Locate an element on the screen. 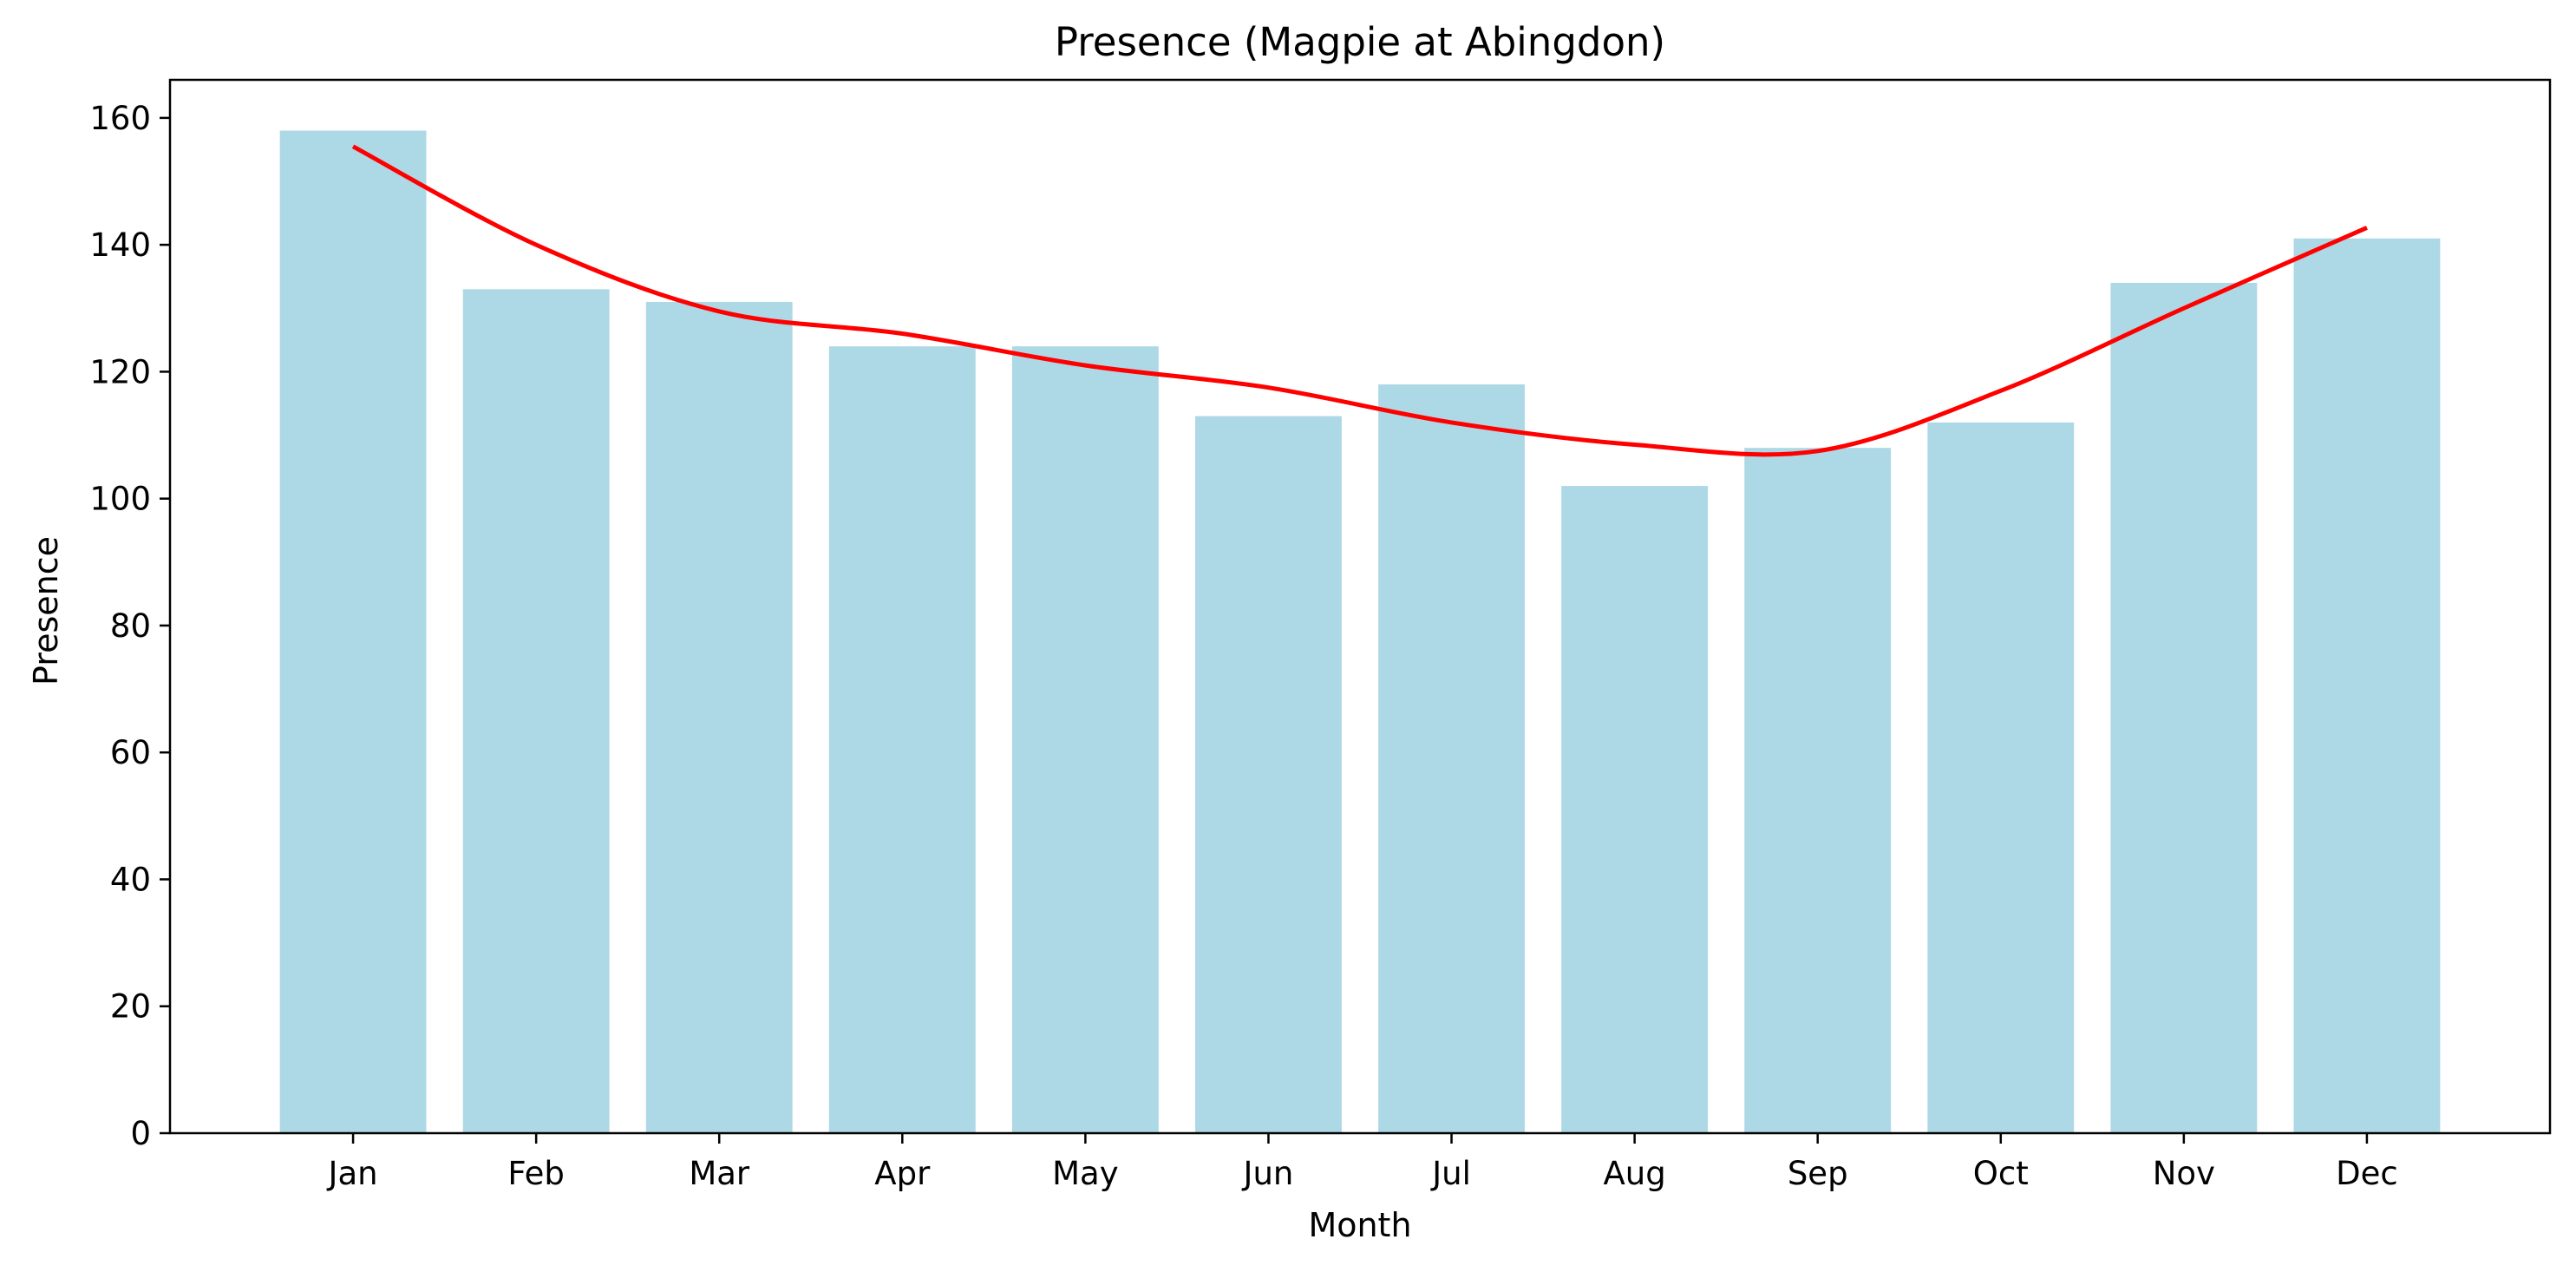  x-tick-label: Jul is located at coordinates (1450, 1173).